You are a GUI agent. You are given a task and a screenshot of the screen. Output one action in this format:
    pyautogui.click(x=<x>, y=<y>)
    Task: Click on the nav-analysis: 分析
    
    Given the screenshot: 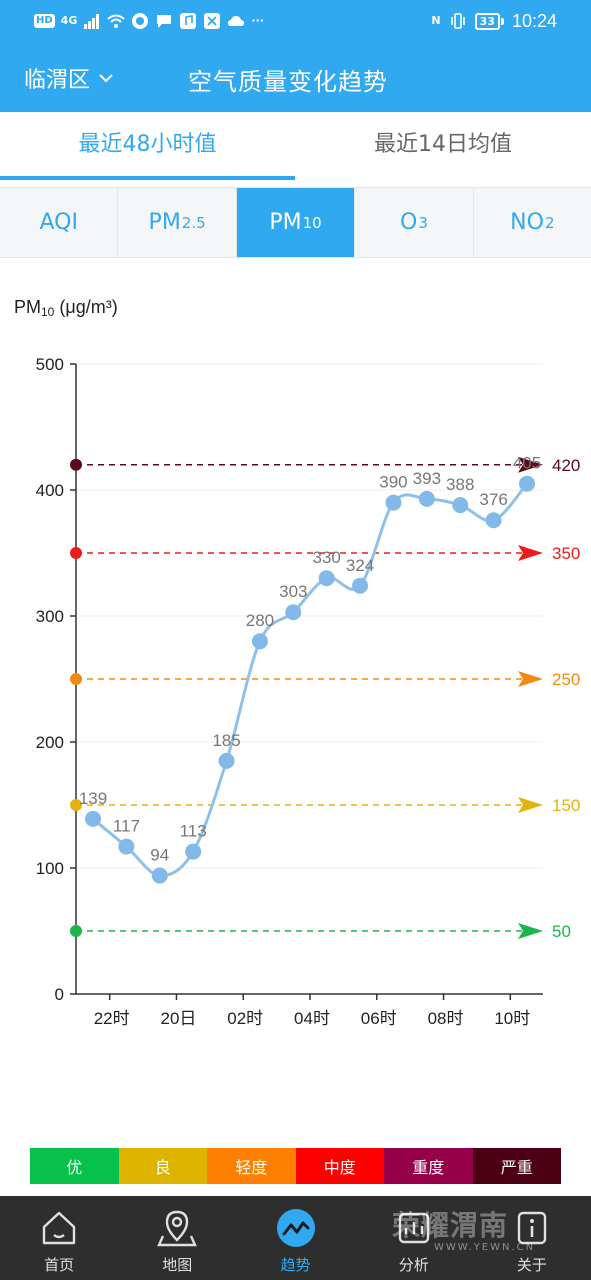 What is the action you would take?
    pyautogui.click(x=414, y=1238)
    